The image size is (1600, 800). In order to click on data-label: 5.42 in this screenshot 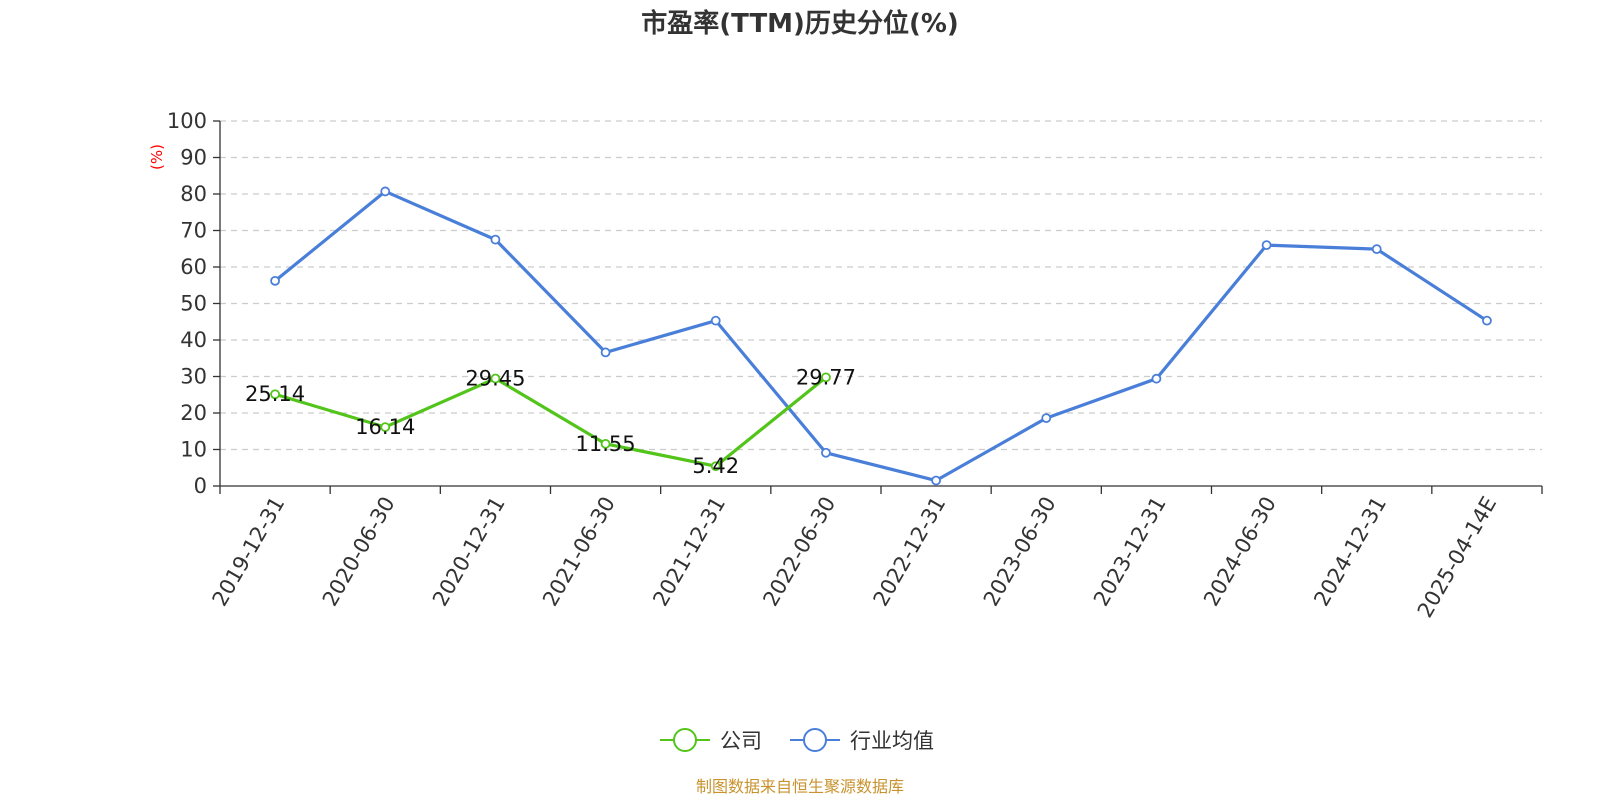, I will do `click(715, 466)`.